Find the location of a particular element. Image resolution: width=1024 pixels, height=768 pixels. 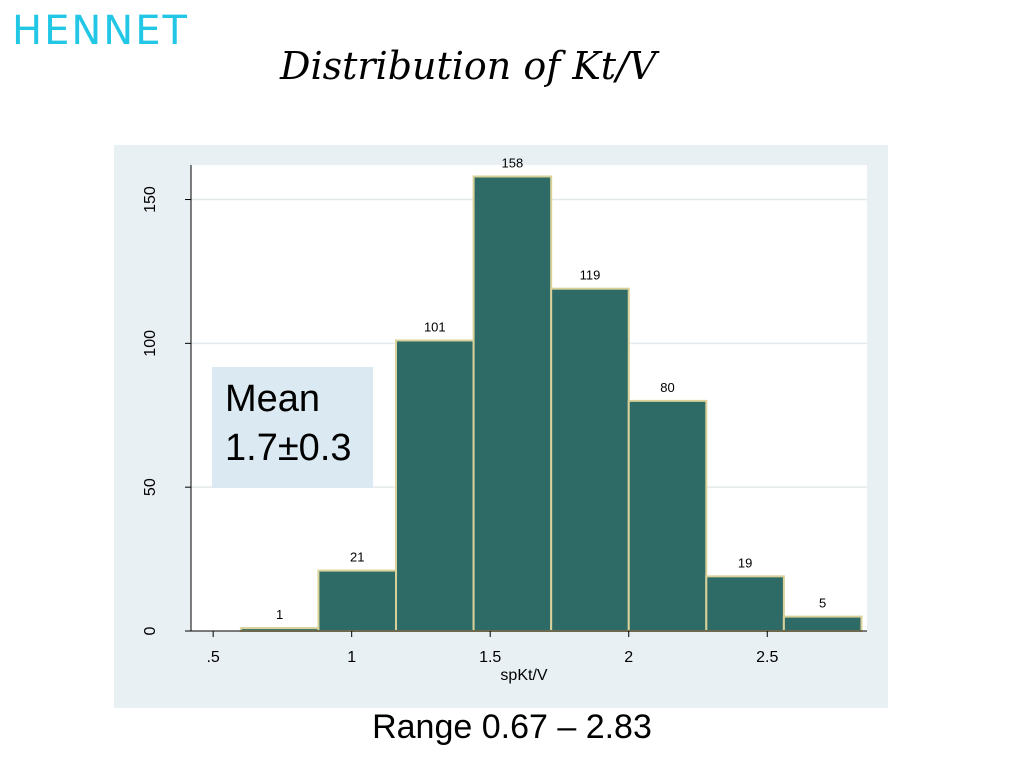

bar-label-6: 19 is located at coordinates (745, 562).